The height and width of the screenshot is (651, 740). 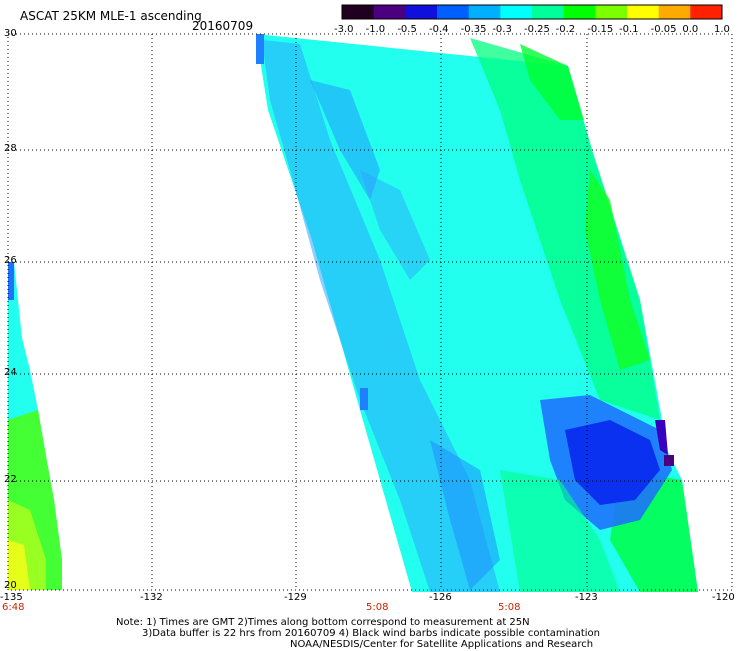 What do you see at coordinates (439, 29) in the screenshot?
I see `colorbar-tick-label: -0.4` at bounding box center [439, 29].